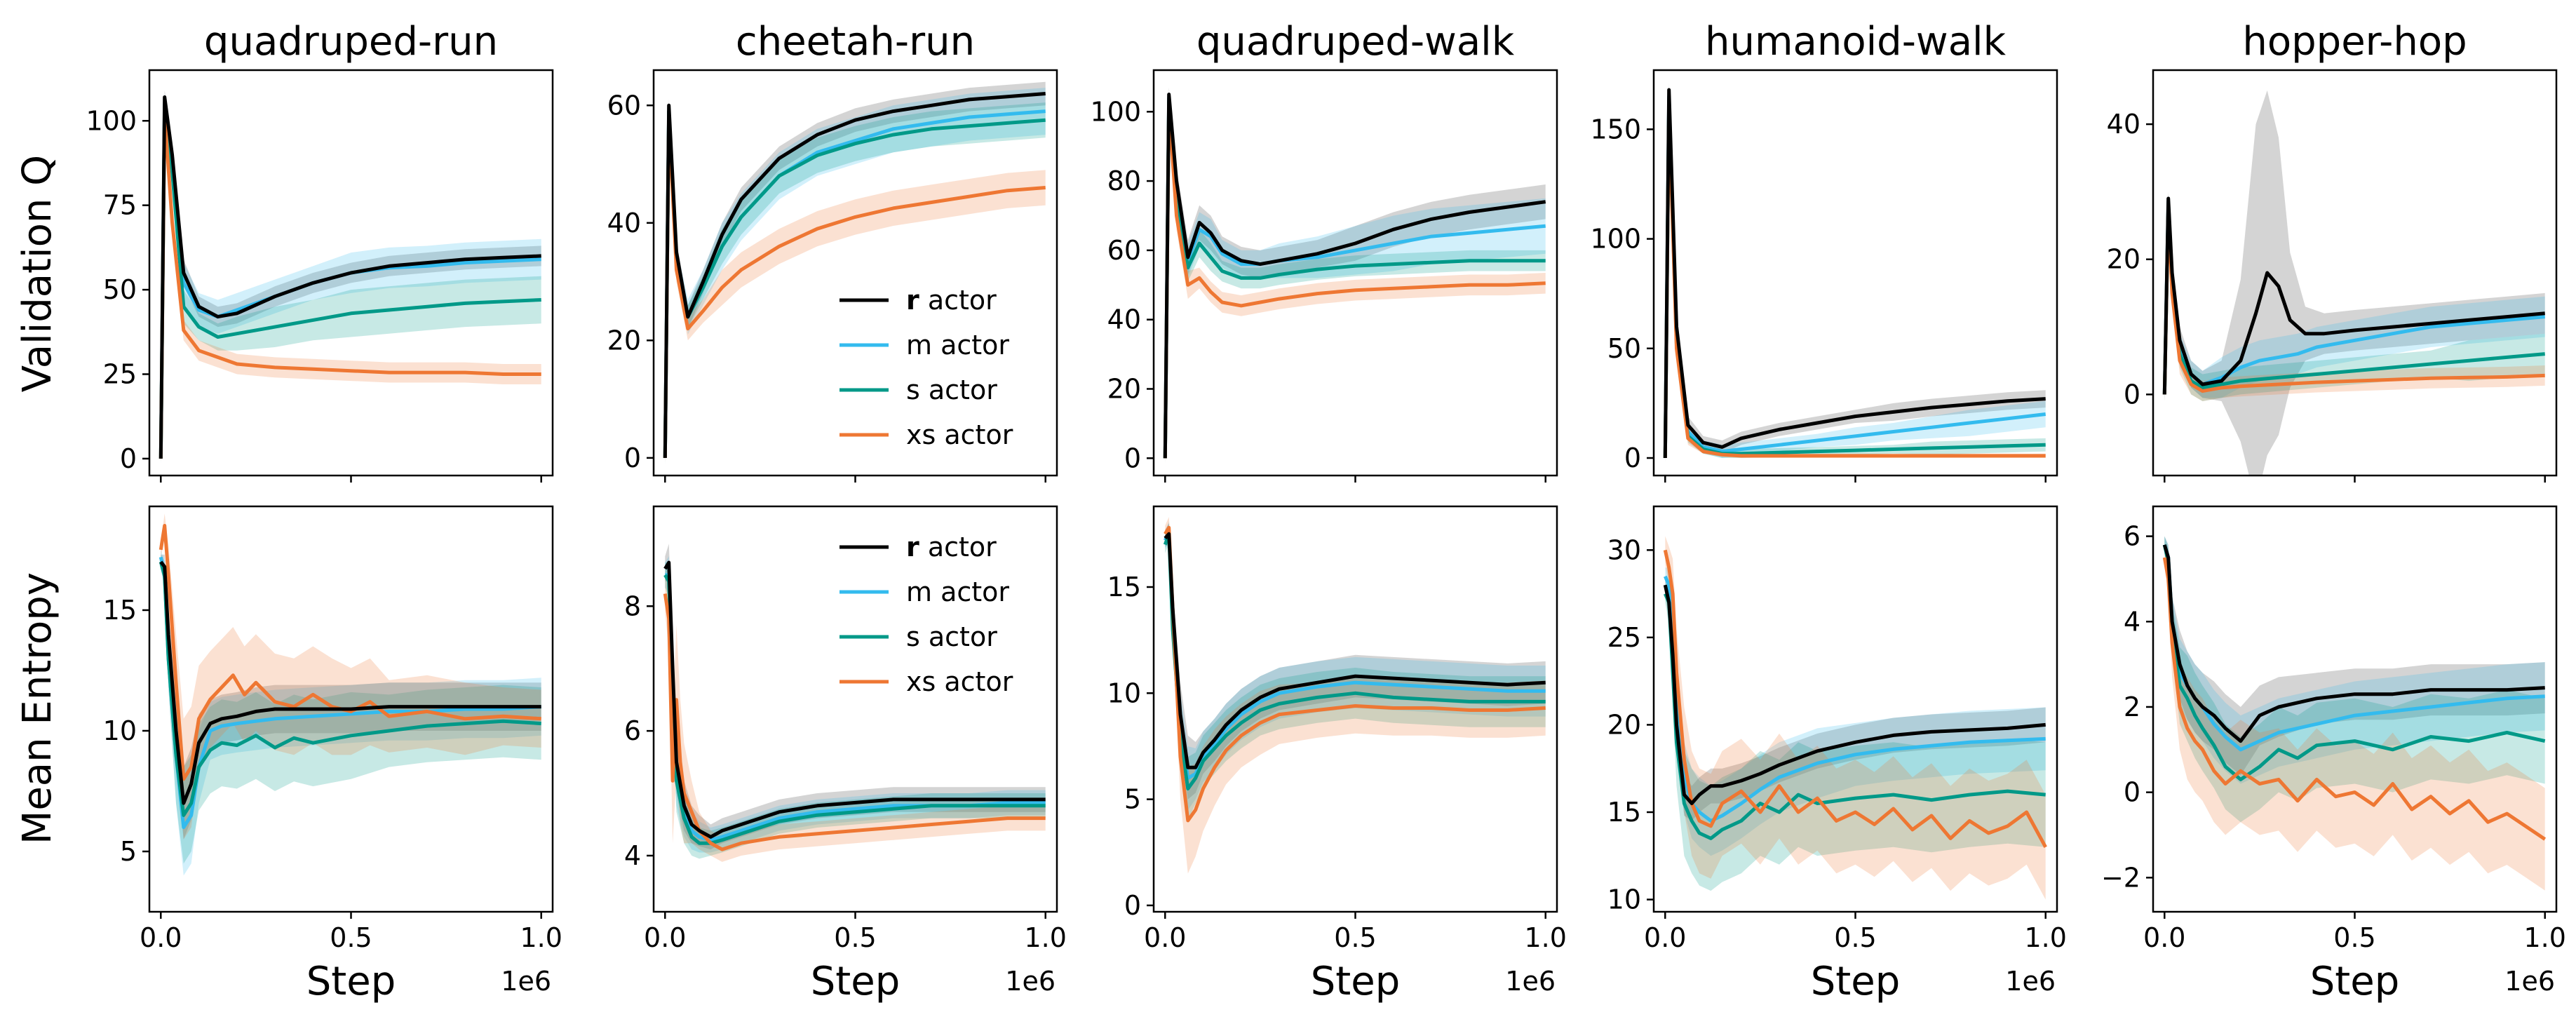  Describe the element at coordinates (1854, 282) in the screenshot. I see `panel-1-4-line-xs-actor` at that location.